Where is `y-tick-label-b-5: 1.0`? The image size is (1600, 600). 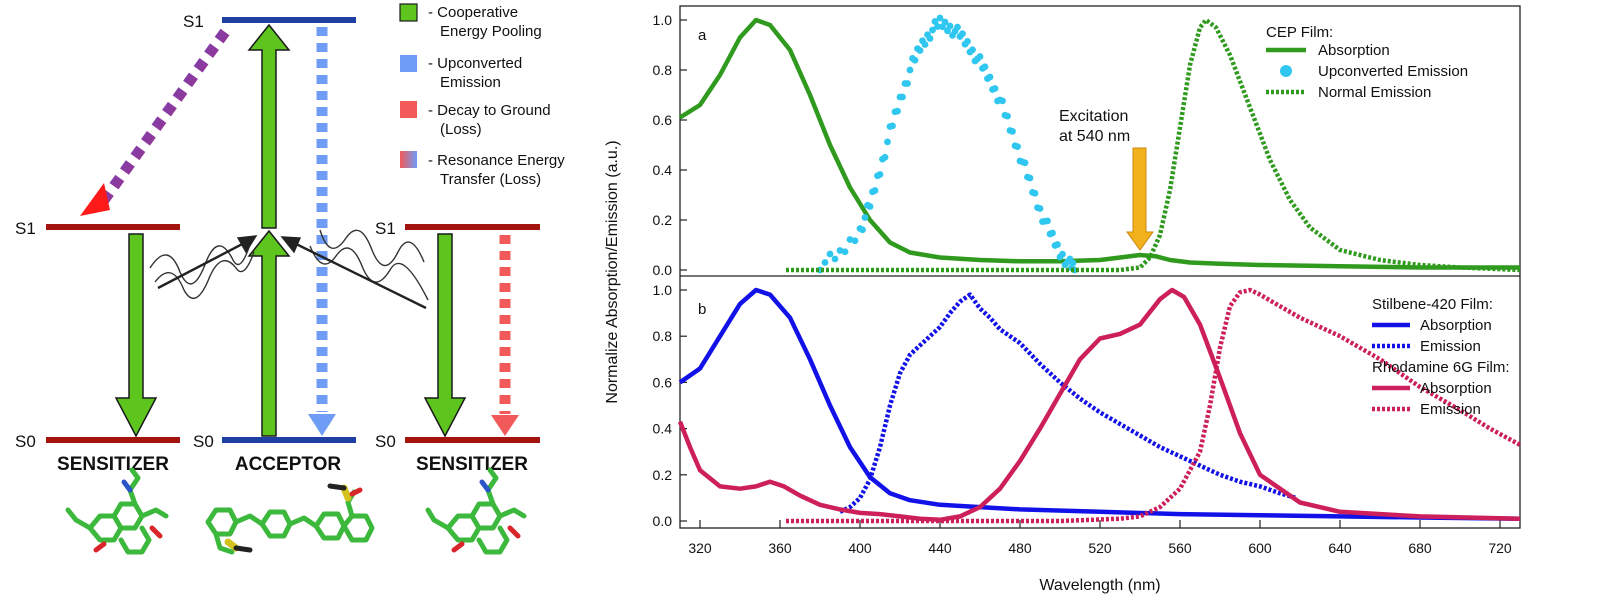 y-tick-label-b-5: 1.0 is located at coordinates (663, 290).